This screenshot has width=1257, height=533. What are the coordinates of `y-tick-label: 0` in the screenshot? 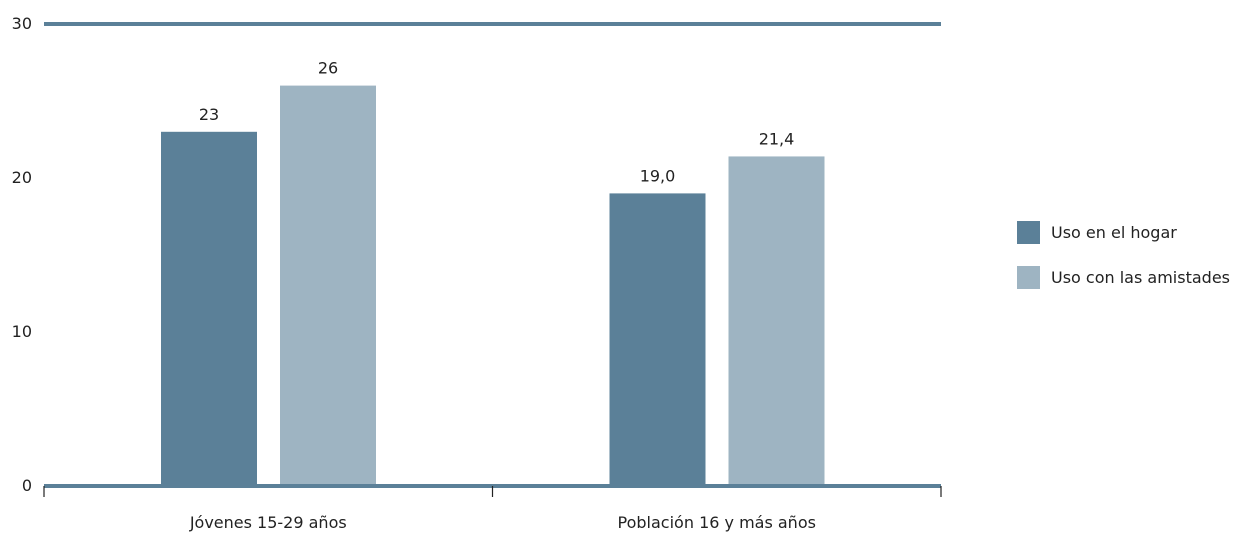 It's located at (27, 485).